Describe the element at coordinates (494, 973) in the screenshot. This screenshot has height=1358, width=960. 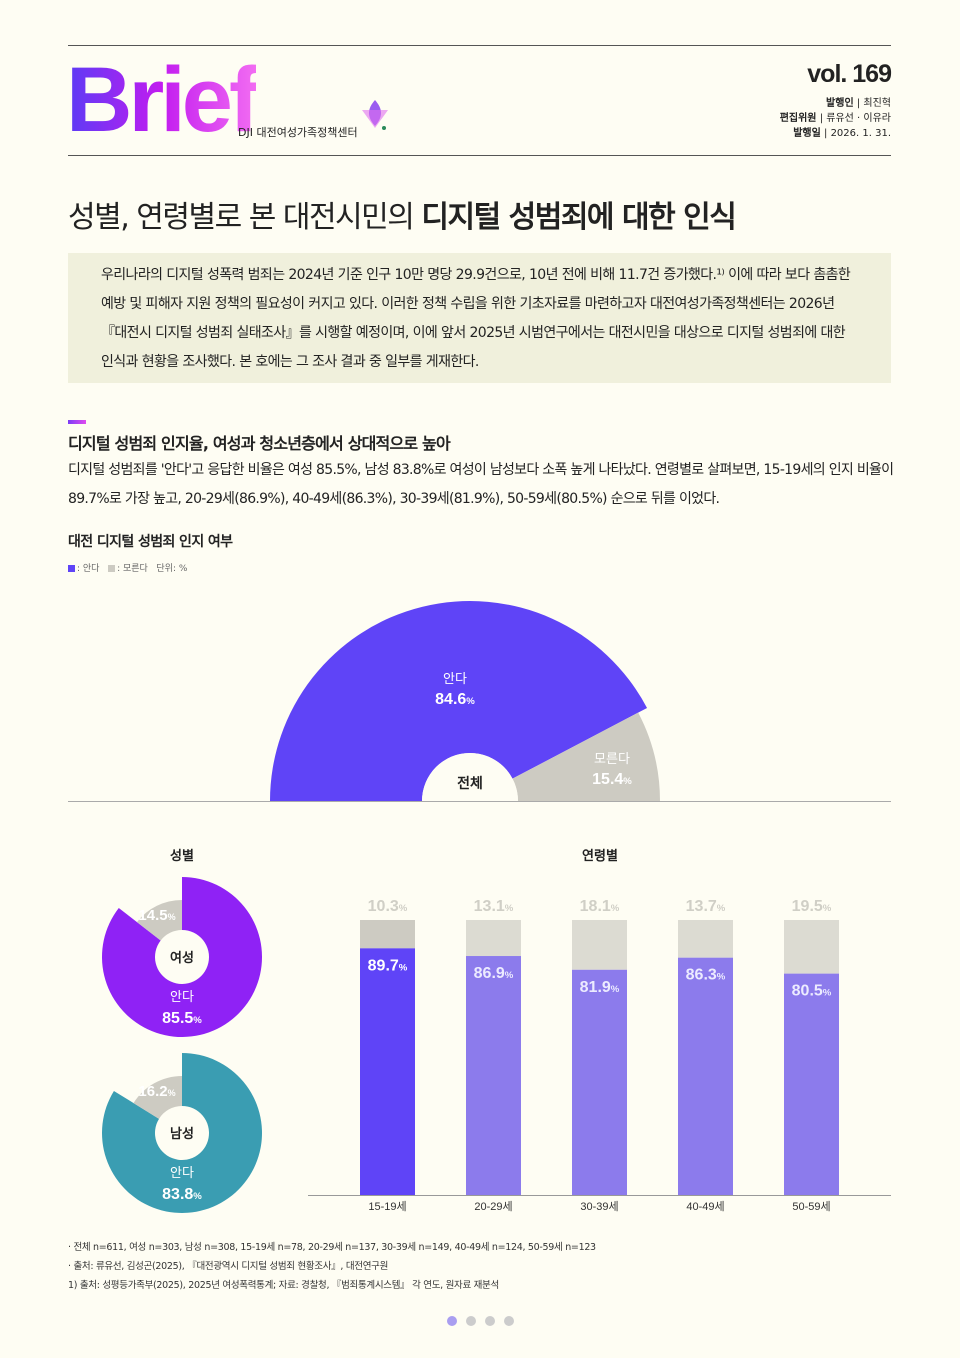
I see `bar-know-label: 86.9%` at that location.